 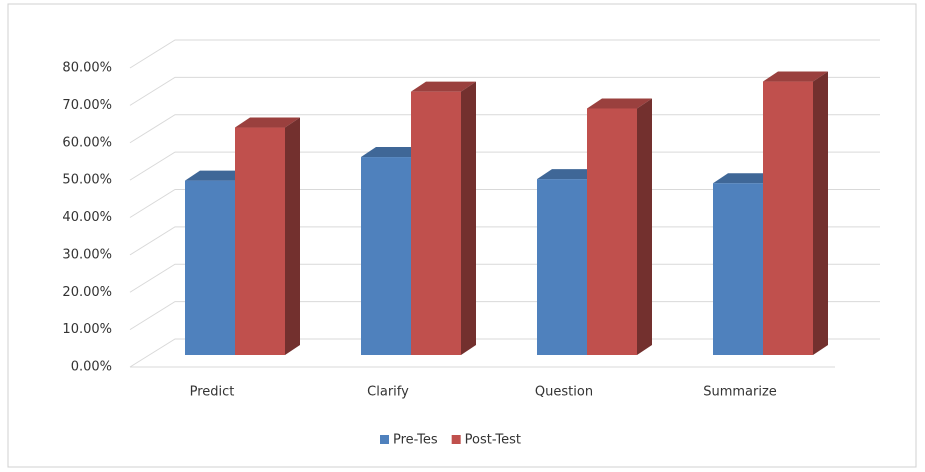 What do you see at coordinates (91, 367) in the screenshot?
I see `y-tick-label: 0.00%` at bounding box center [91, 367].